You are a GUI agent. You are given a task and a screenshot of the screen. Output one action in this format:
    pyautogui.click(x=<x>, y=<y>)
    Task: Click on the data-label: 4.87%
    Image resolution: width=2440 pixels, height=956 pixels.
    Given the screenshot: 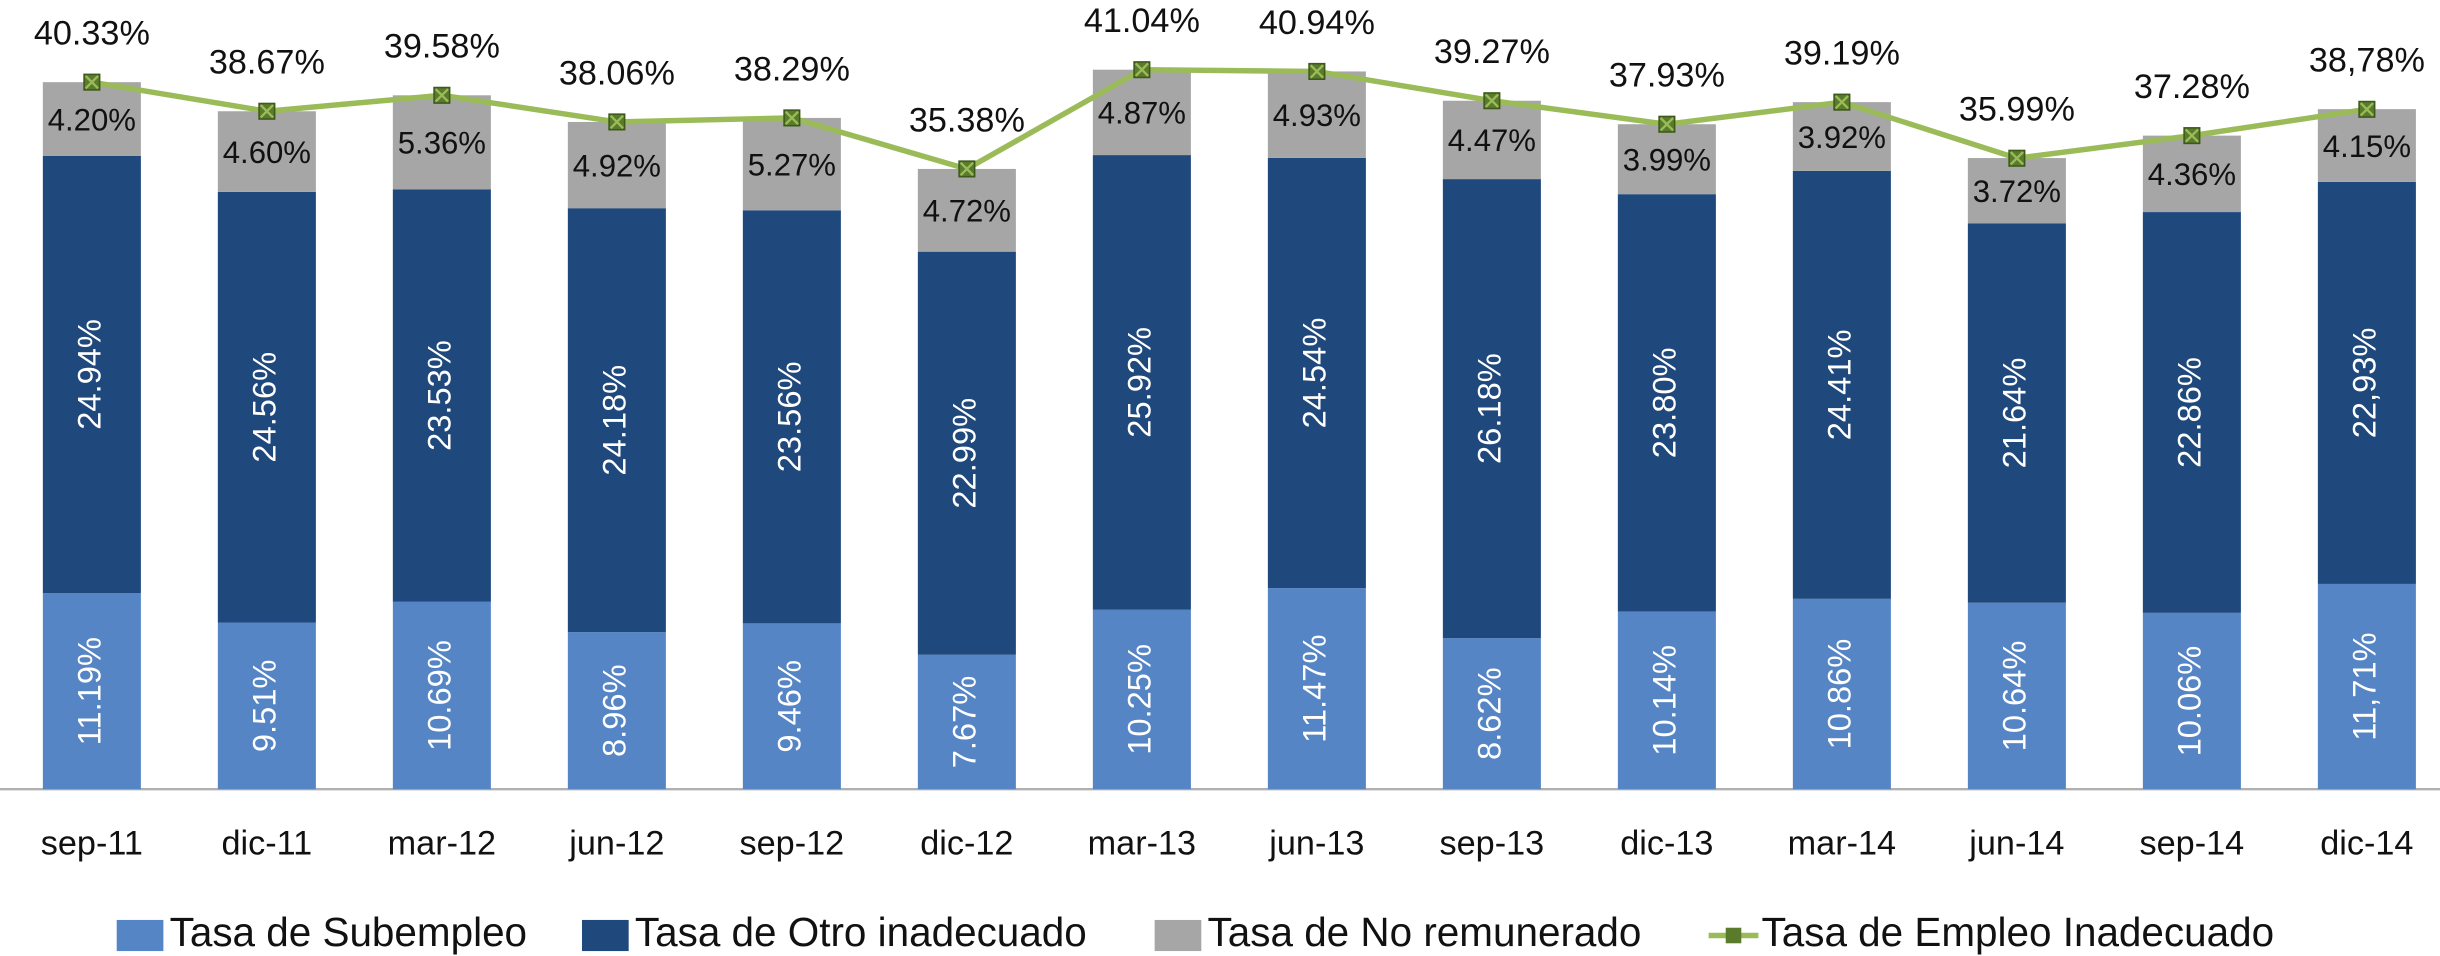 What is the action you would take?
    pyautogui.click(x=1142, y=113)
    